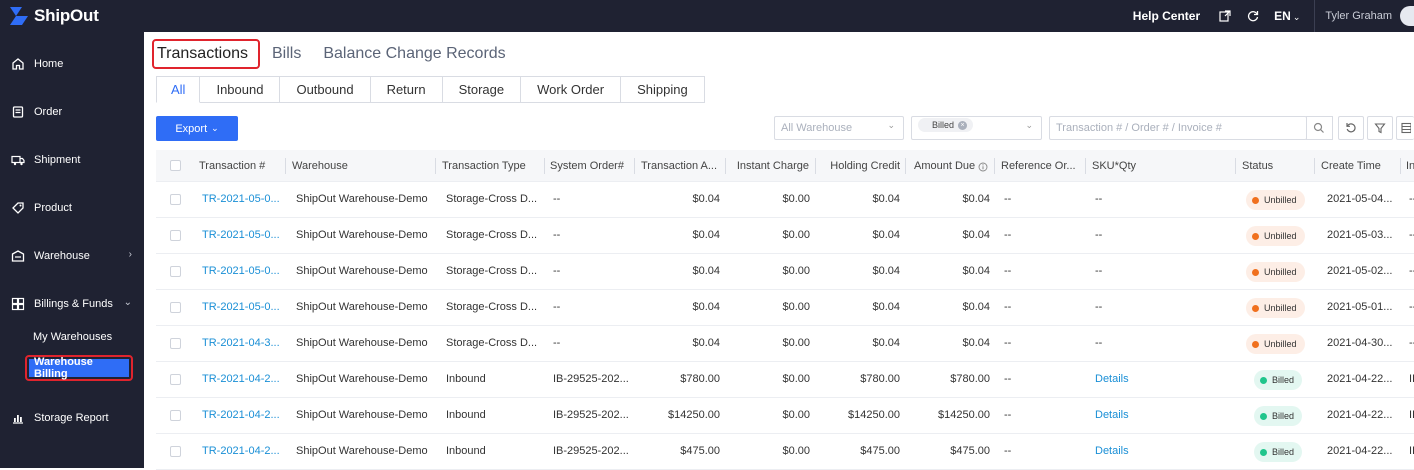 This screenshot has height=470, width=1414. I want to click on status-badge: Billed, so click(1278, 380).